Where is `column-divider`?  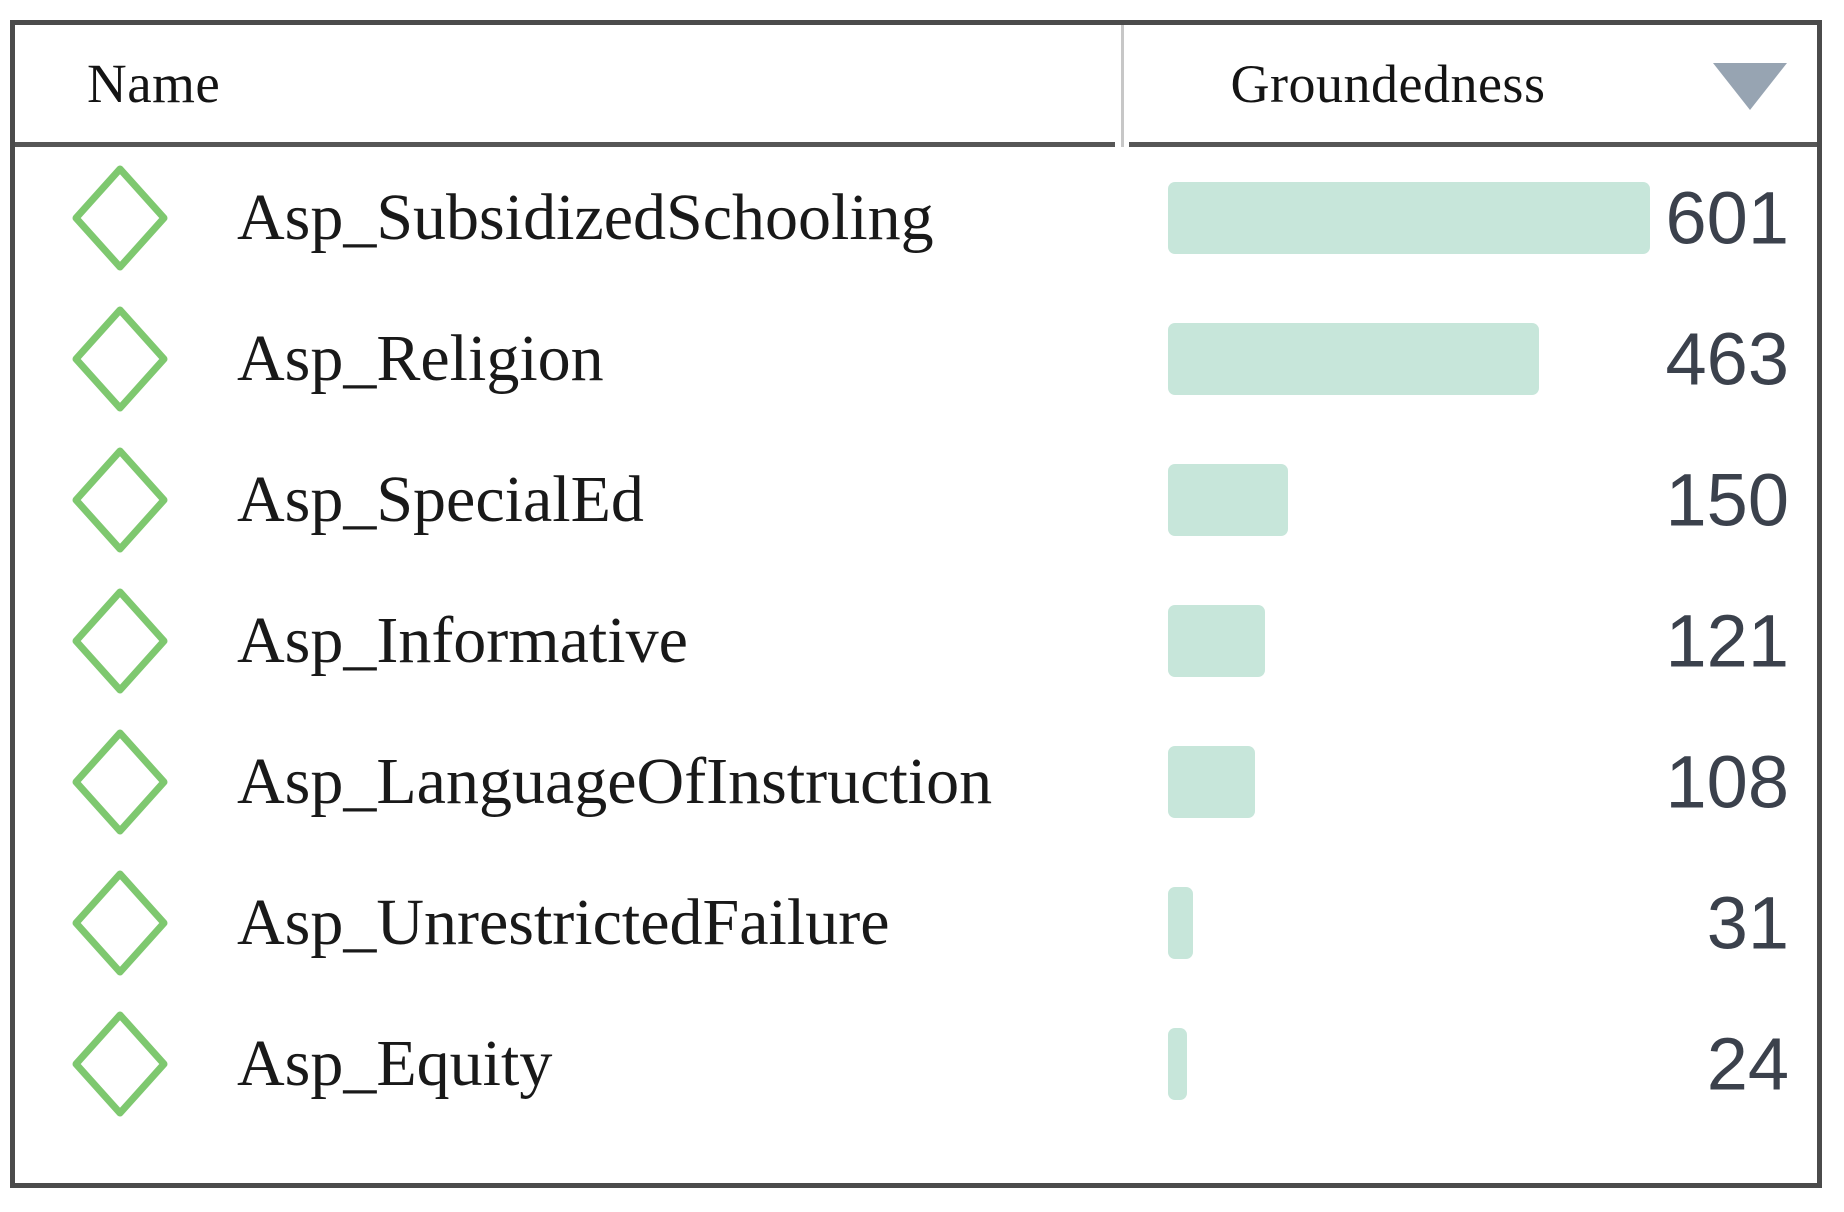
column-divider is located at coordinates (1122, 86).